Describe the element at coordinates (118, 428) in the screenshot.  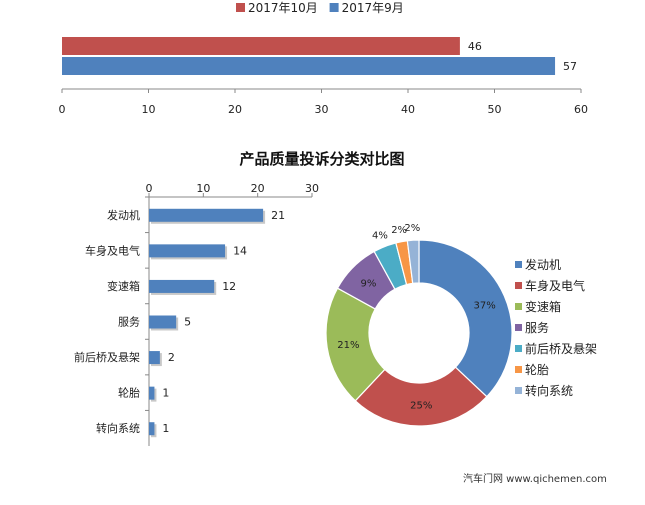
I see `category-label-6: 转向系统` at that location.